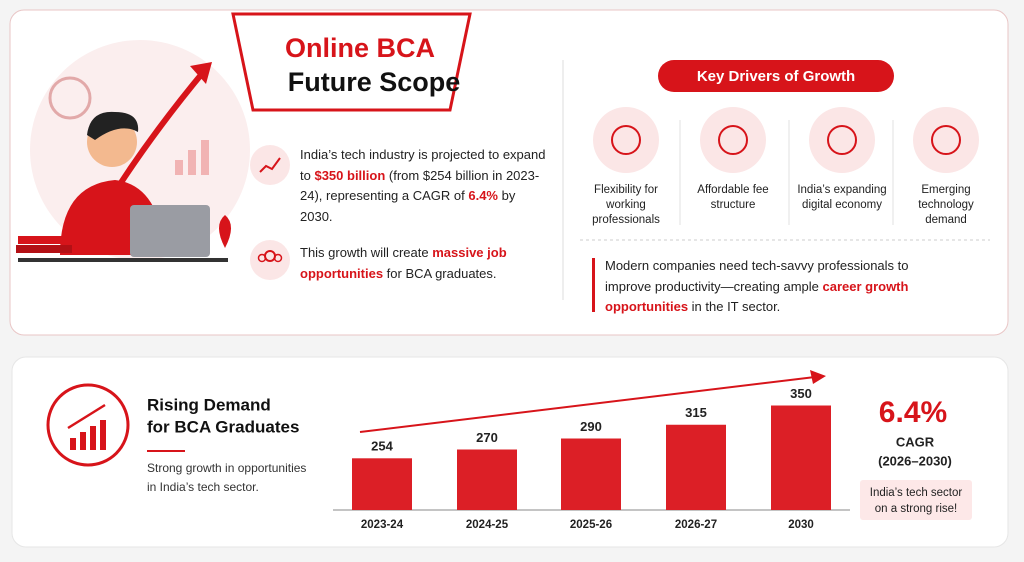  What do you see at coordinates (626, 220) in the screenshot?
I see `driver-label: professionals` at bounding box center [626, 220].